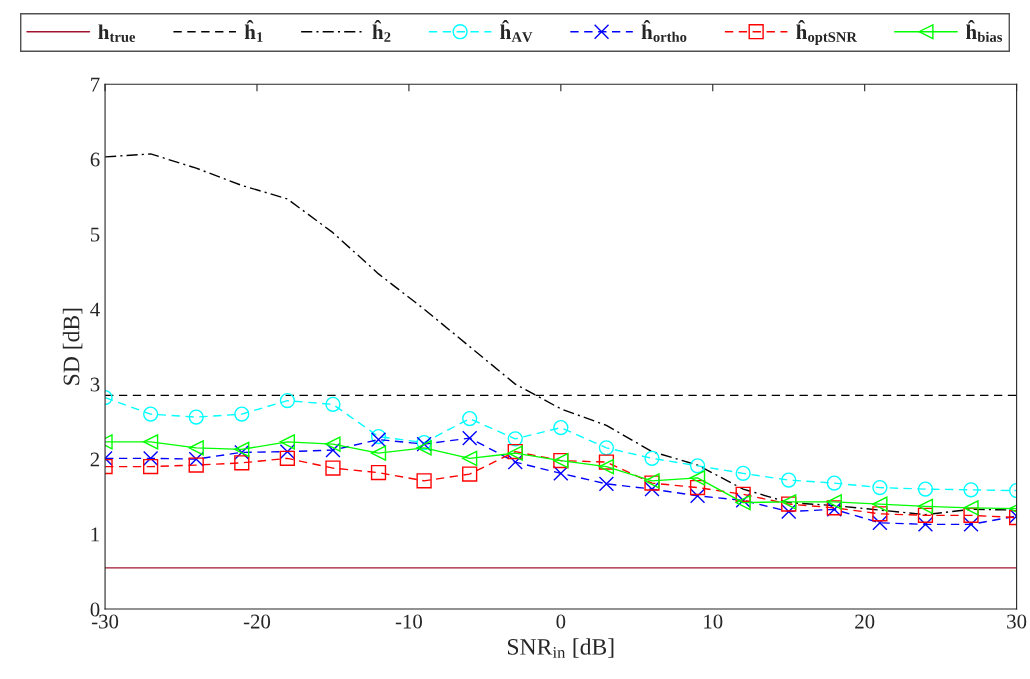 The width and height of the screenshot is (1030, 679). I want to click on legend-label: ĥ$_{bias}$, so click(984, 31).